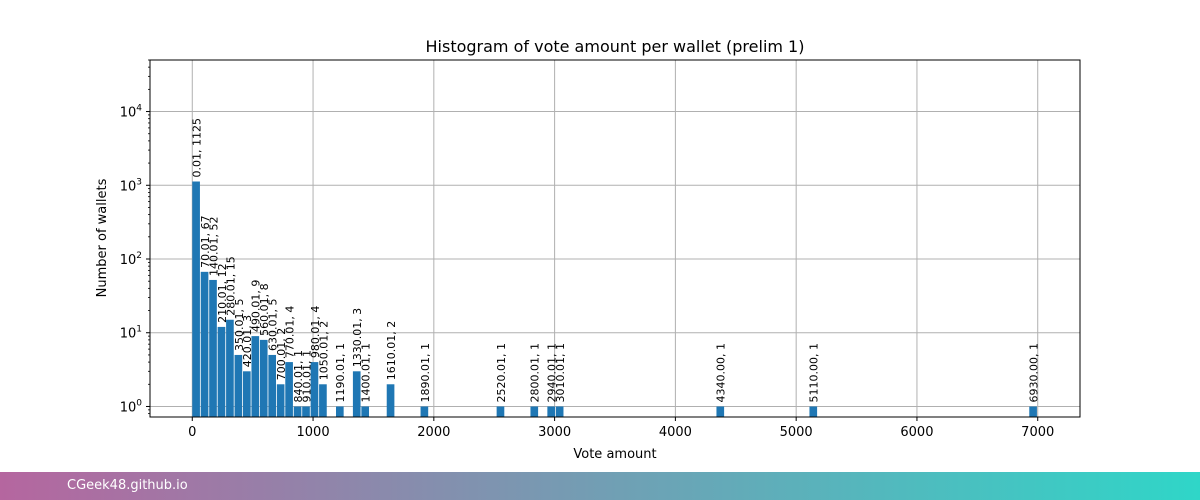 The image size is (1200, 500). I want to click on x-tick-label: 1000, so click(313, 432).